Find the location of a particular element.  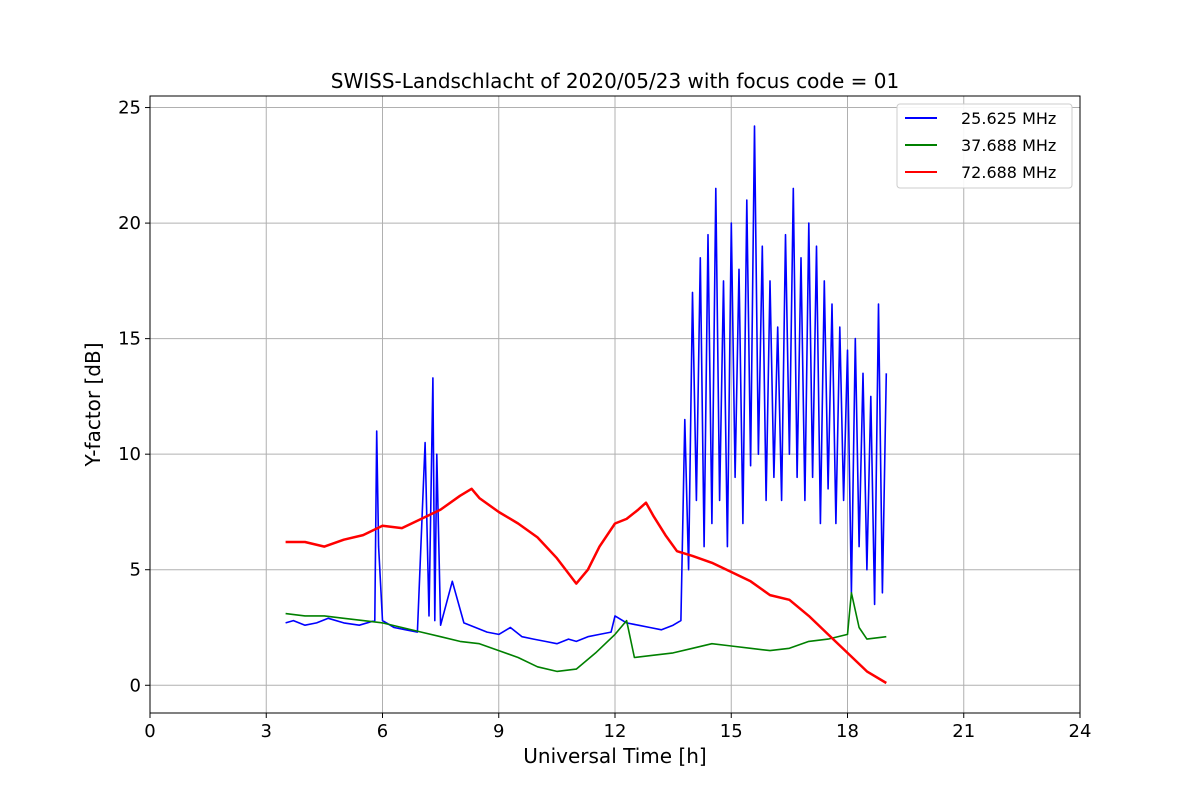

y-tick-label: 25 is located at coordinates (129, 108).